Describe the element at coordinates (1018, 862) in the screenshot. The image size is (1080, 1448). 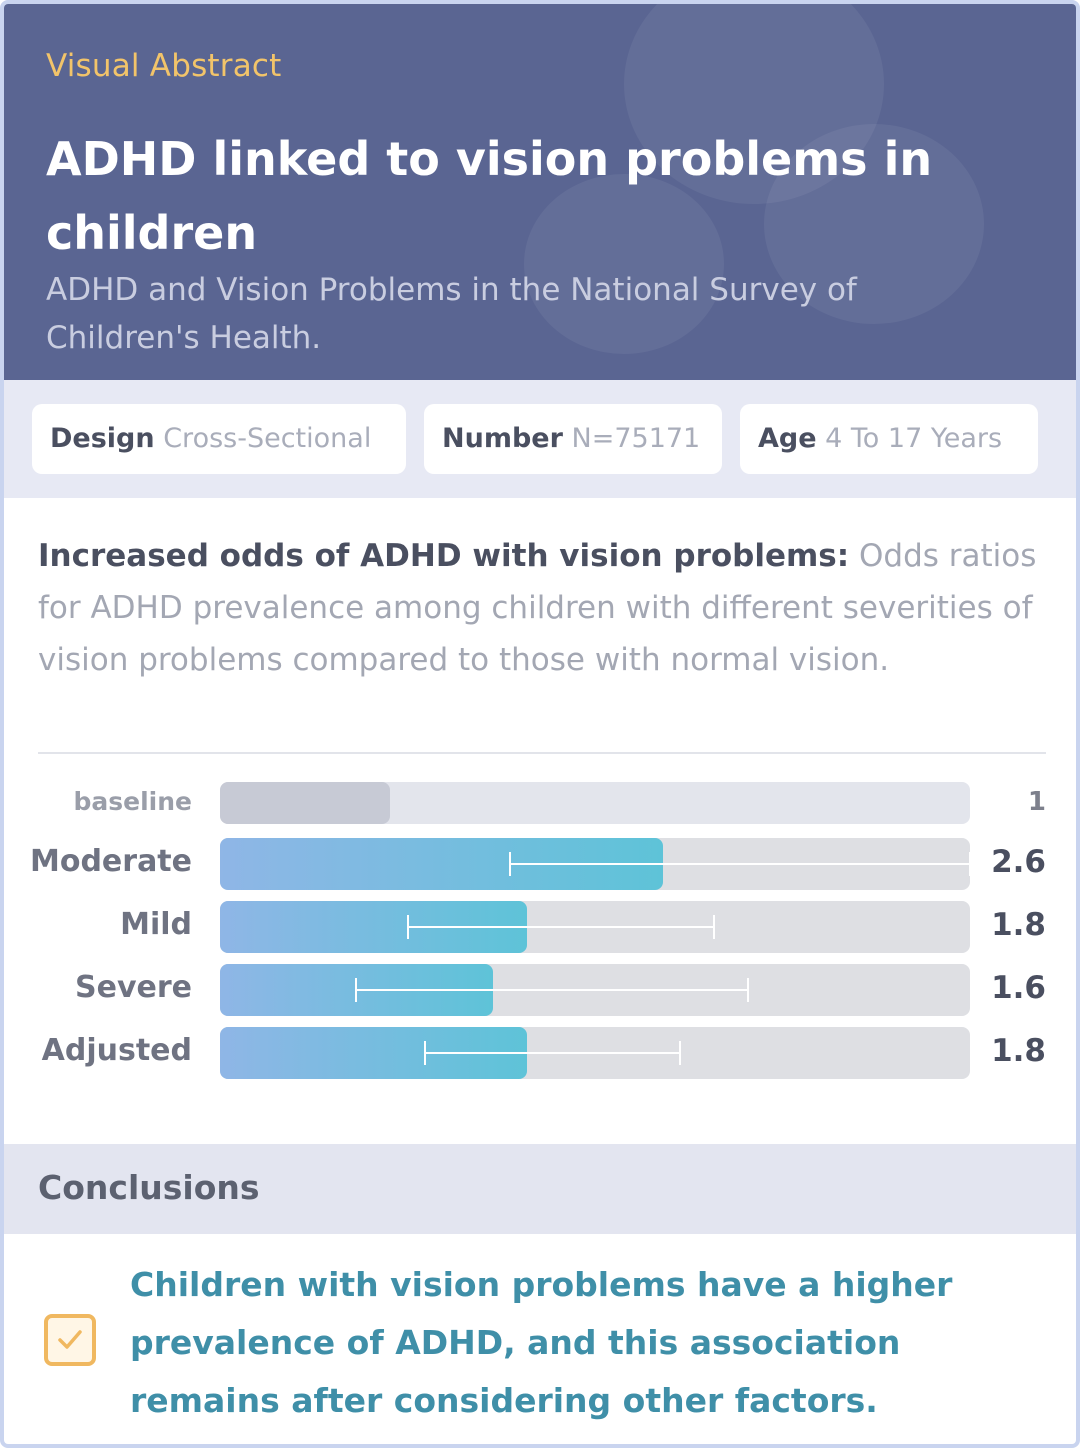
I see `bar-value-label: 2.6` at that location.